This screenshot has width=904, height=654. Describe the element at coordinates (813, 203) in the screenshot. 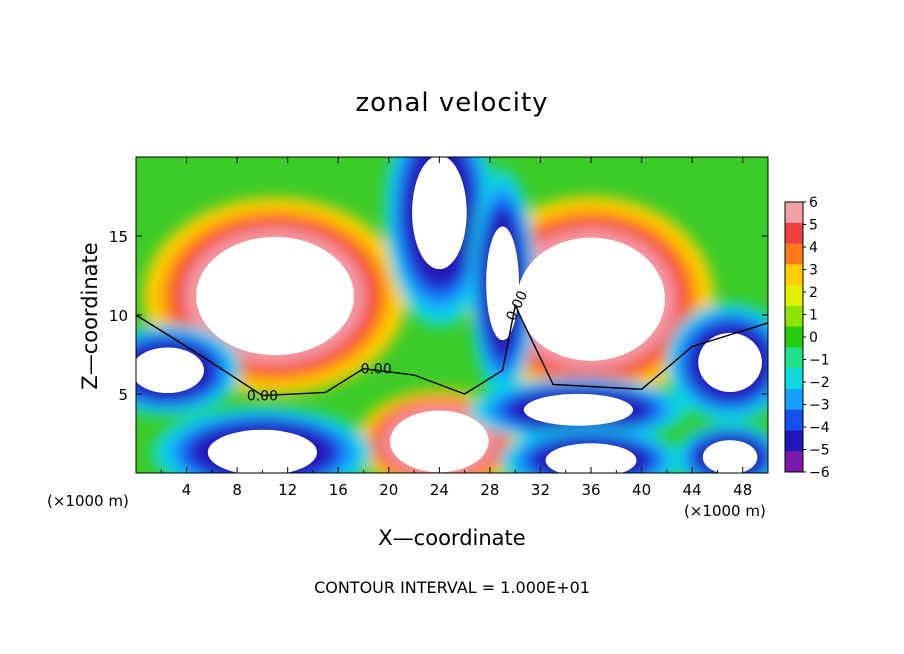

I see `colorbar-label-0: 6` at that location.